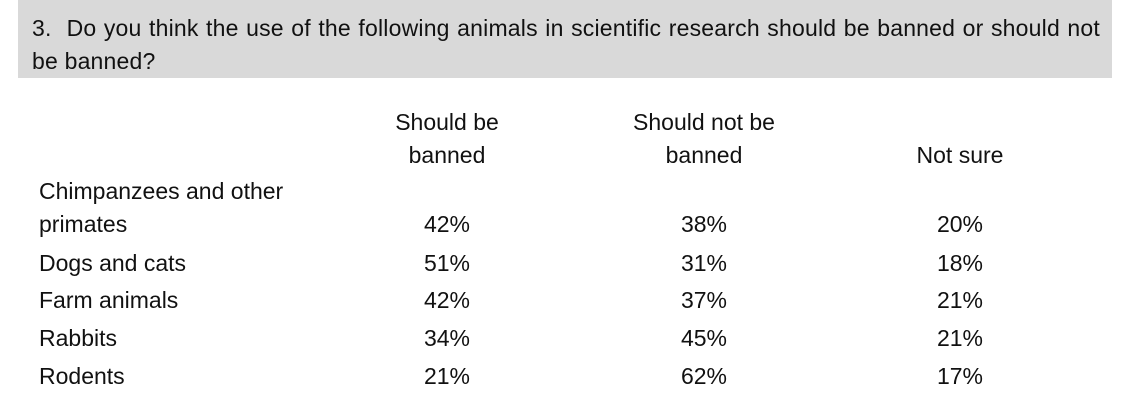 The height and width of the screenshot is (410, 1122). What do you see at coordinates (109, 300) in the screenshot?
I see `row-label: Farm animals` at bounding box center [109, 300].